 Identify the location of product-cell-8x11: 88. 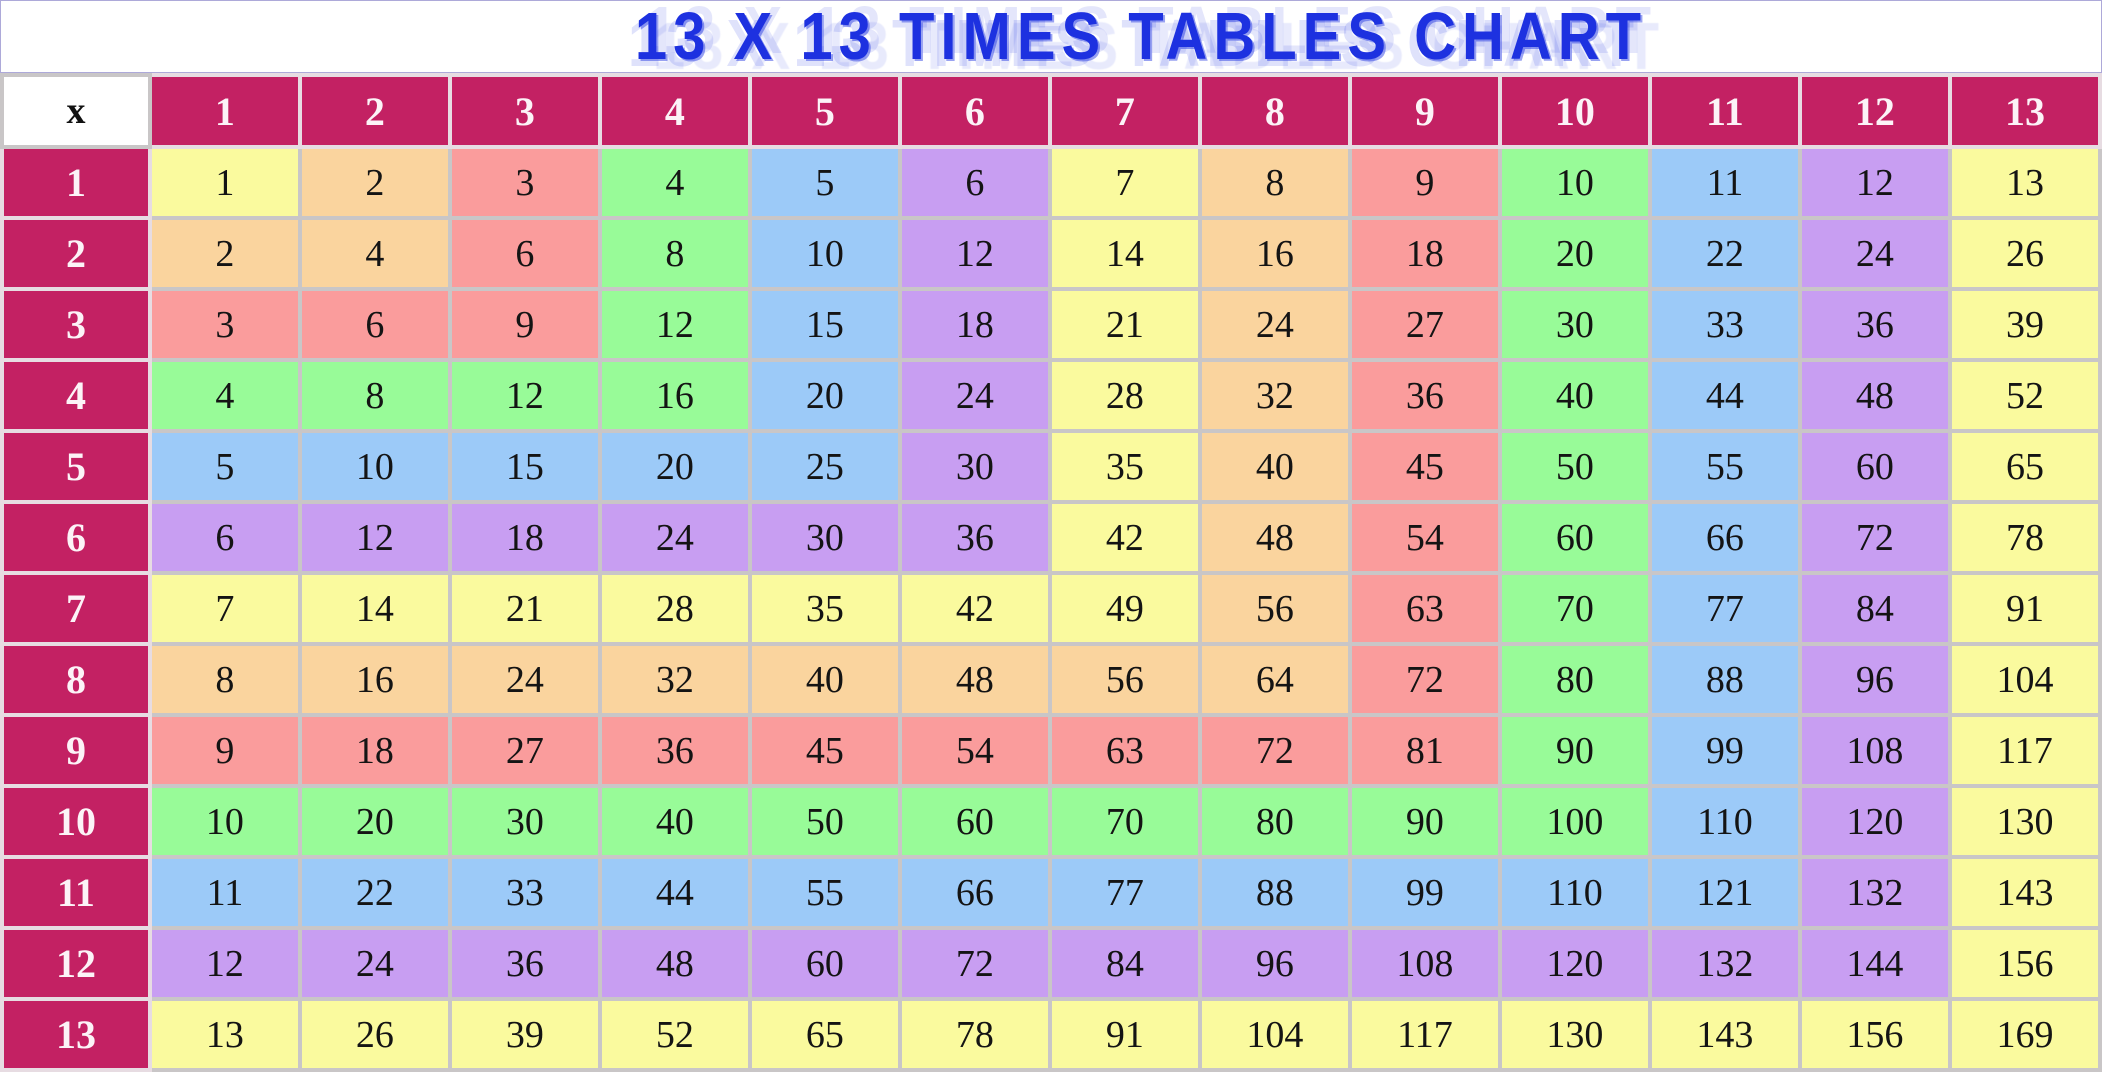
(1724, 679).